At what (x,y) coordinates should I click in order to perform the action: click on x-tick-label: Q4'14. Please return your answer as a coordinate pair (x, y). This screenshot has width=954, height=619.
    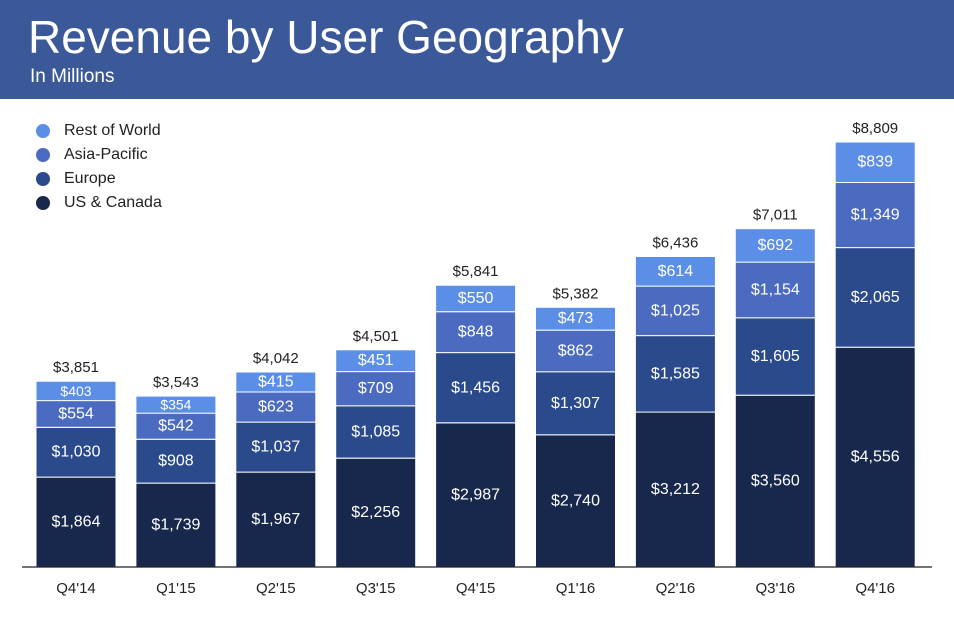
    Looking at the image, I should click on (76, 588).